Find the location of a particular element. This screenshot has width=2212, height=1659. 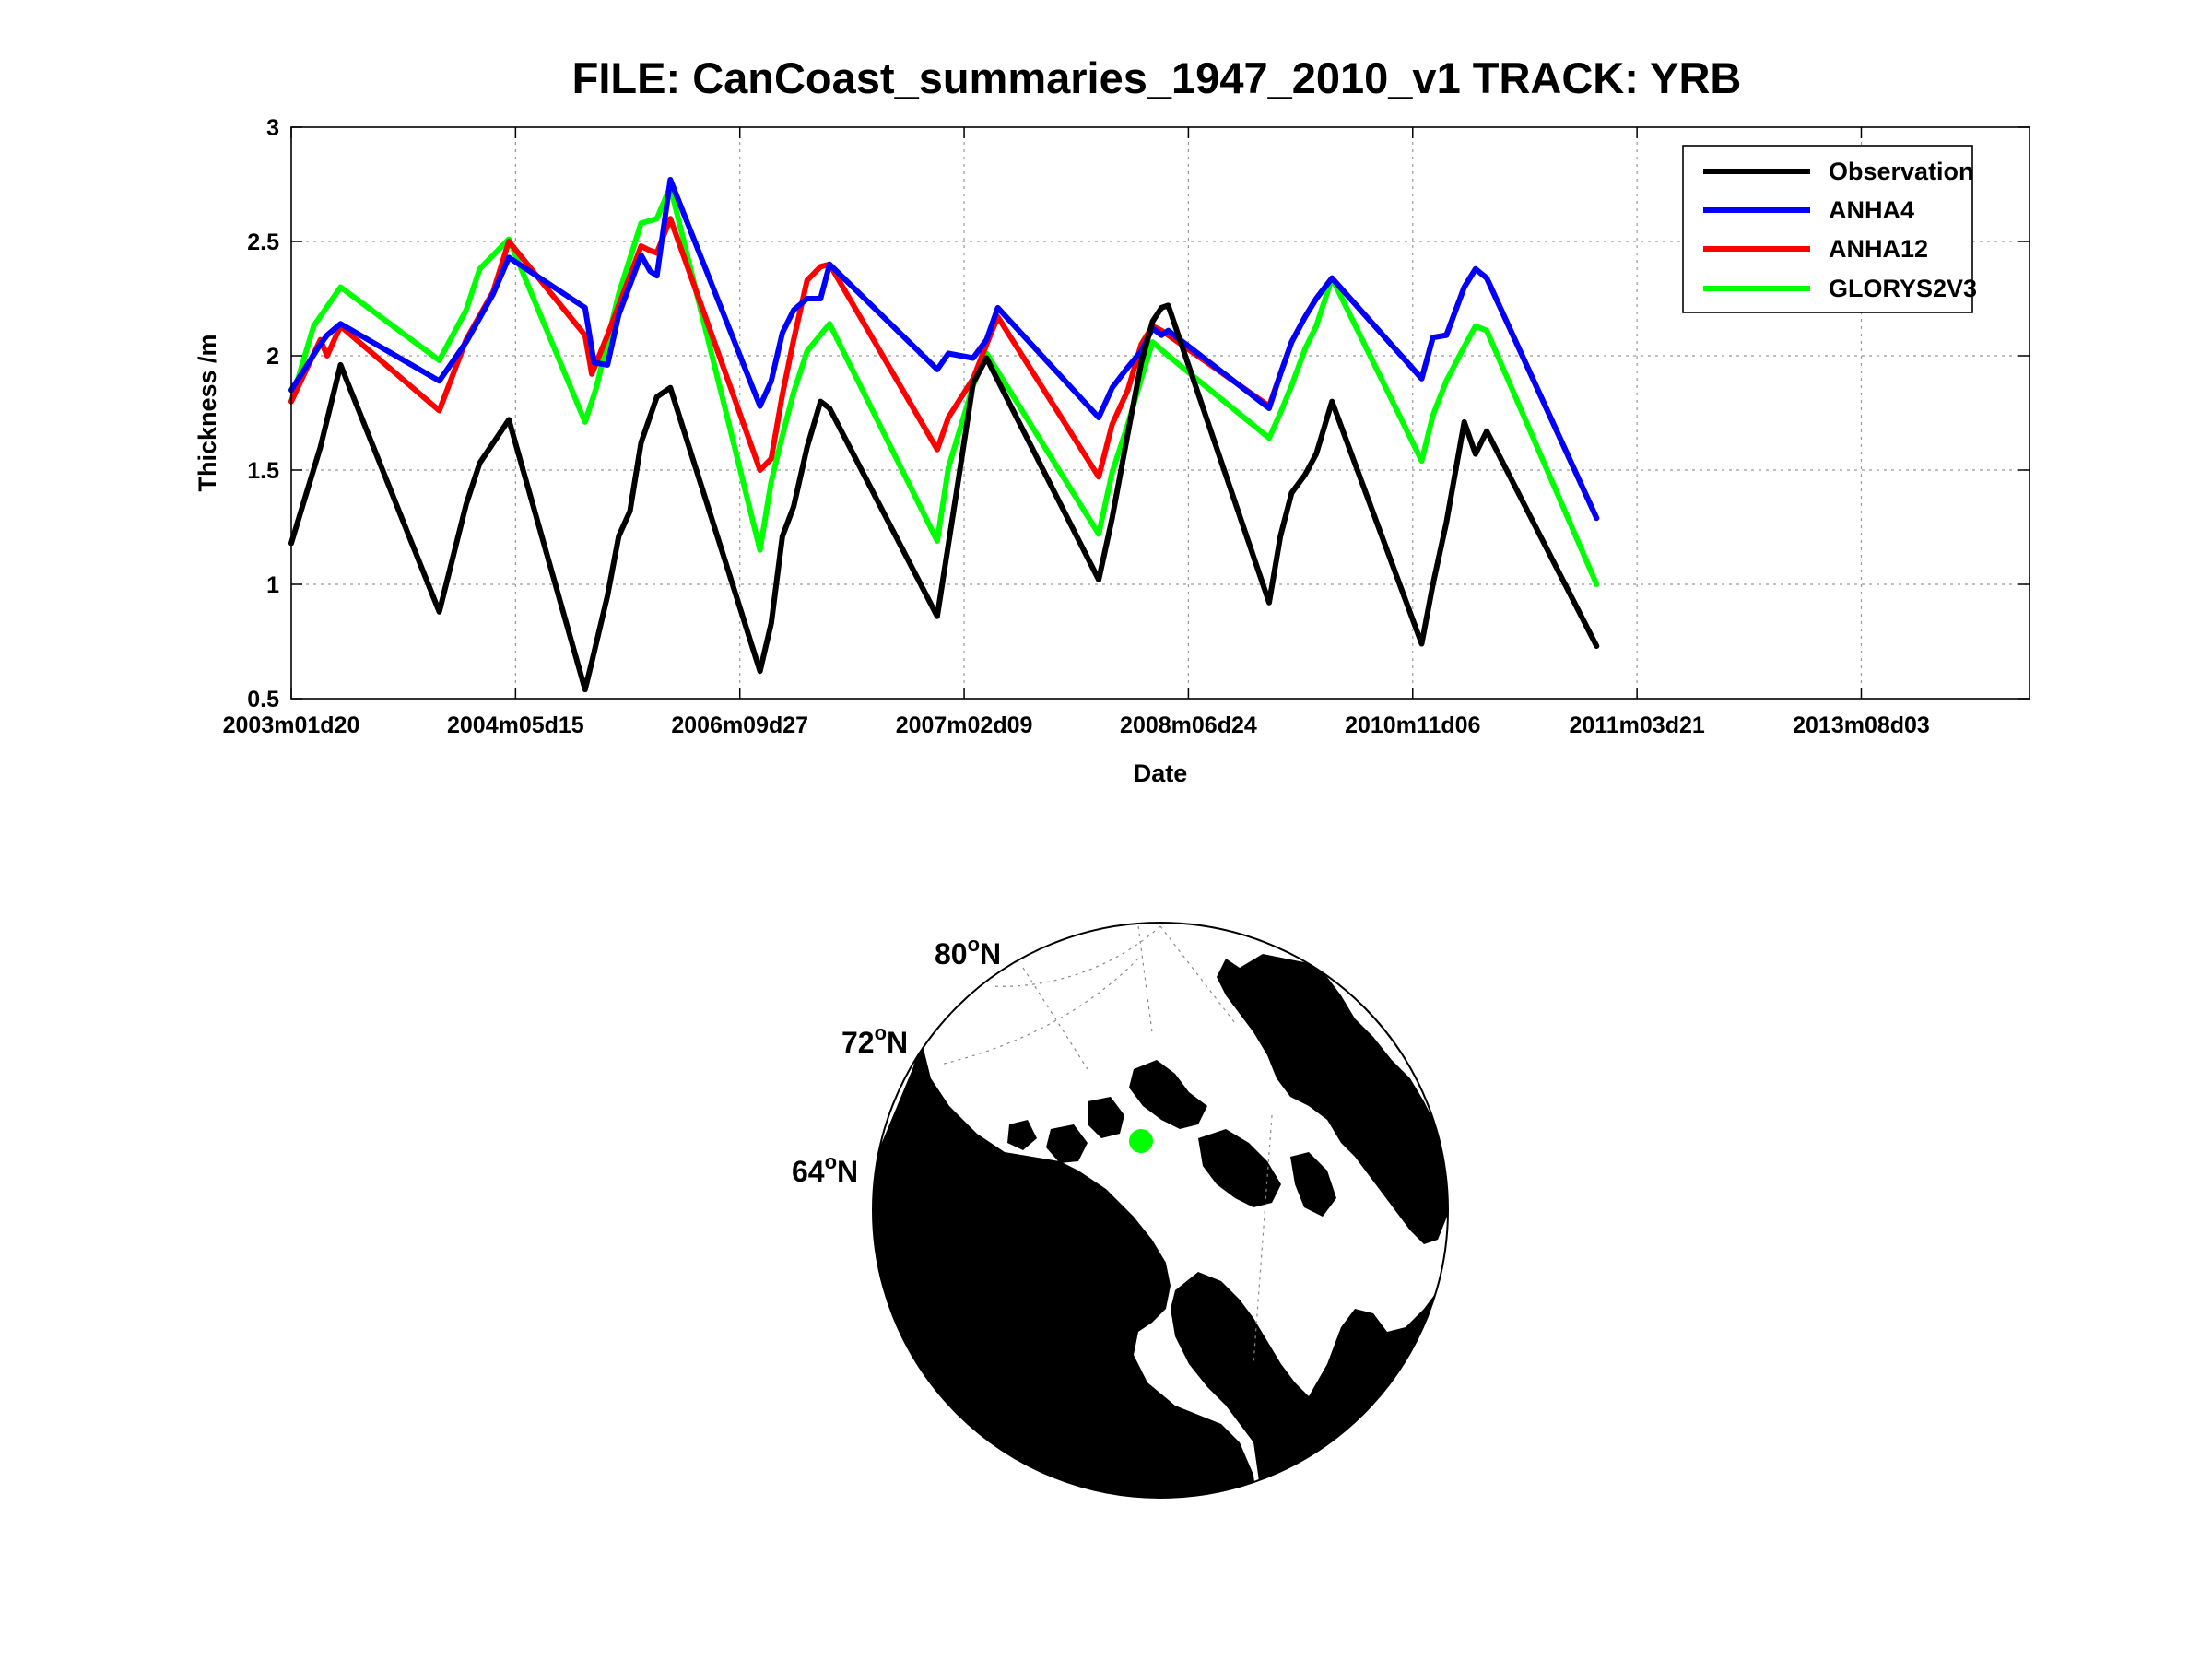

polar-map: 80oN 72oN 64oN is located at coordinates (1120, 1210).